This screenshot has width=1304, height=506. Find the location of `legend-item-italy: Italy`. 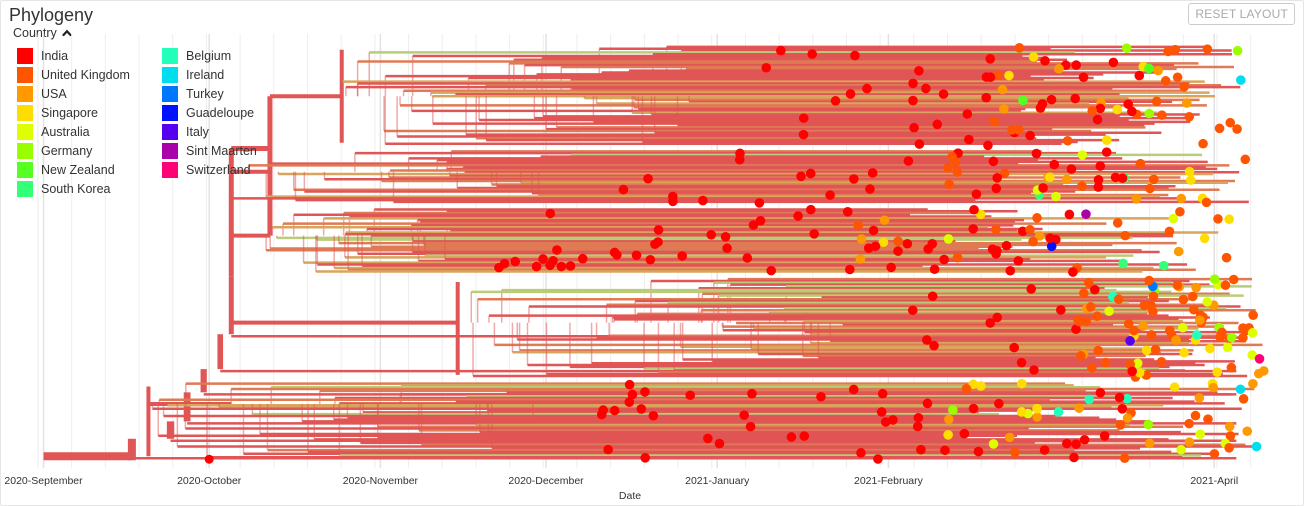

legend-item-italy: Italy is located at coordinates (232, 131).